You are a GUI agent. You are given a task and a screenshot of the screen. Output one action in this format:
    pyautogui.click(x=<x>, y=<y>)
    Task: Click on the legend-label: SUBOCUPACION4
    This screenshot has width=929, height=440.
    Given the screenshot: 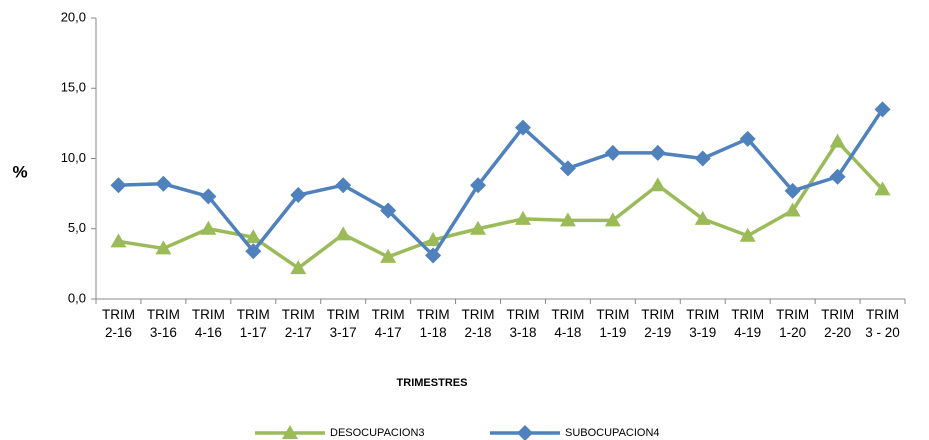 What is the action you would take?
    pyautogui.click(x=612, y=433)
    